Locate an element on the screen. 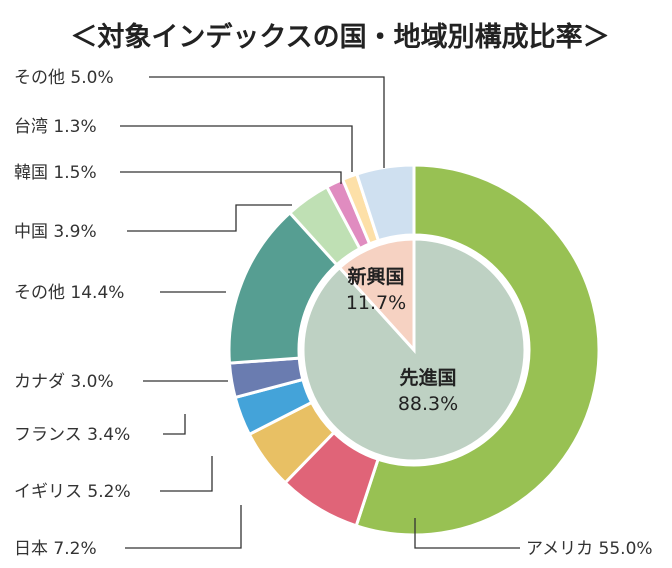  inner-value-1: 11.7% is located at coordinates (376, 303).